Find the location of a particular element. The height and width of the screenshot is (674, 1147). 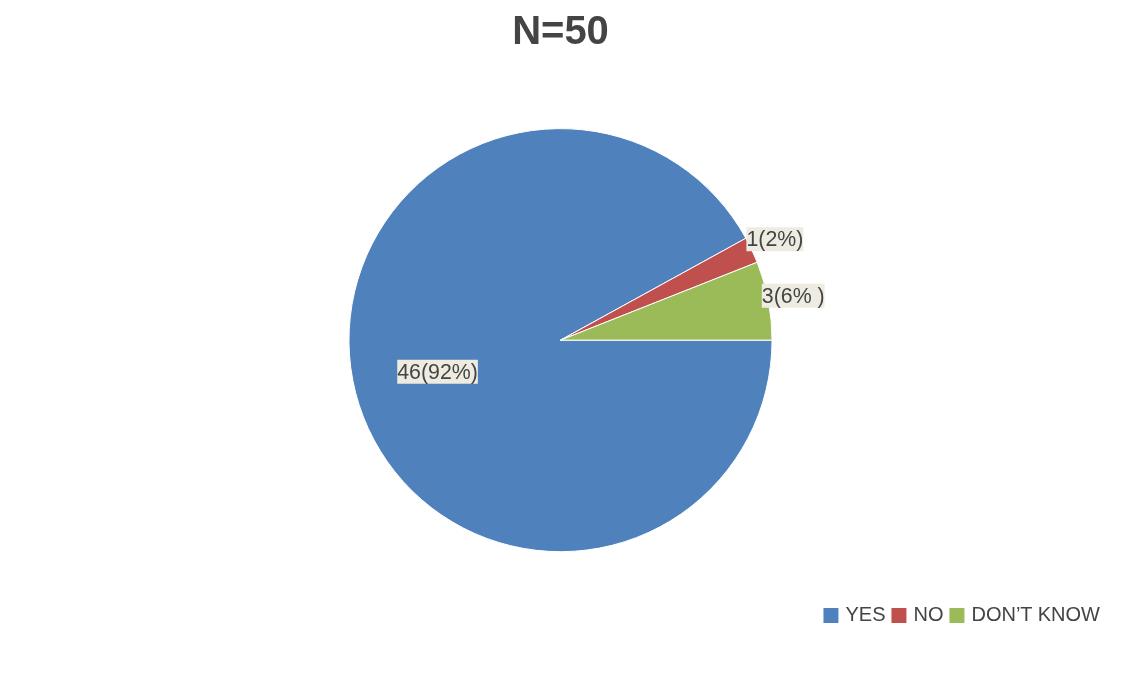

chart-title: N=50 is located at coordinates (560, 29).